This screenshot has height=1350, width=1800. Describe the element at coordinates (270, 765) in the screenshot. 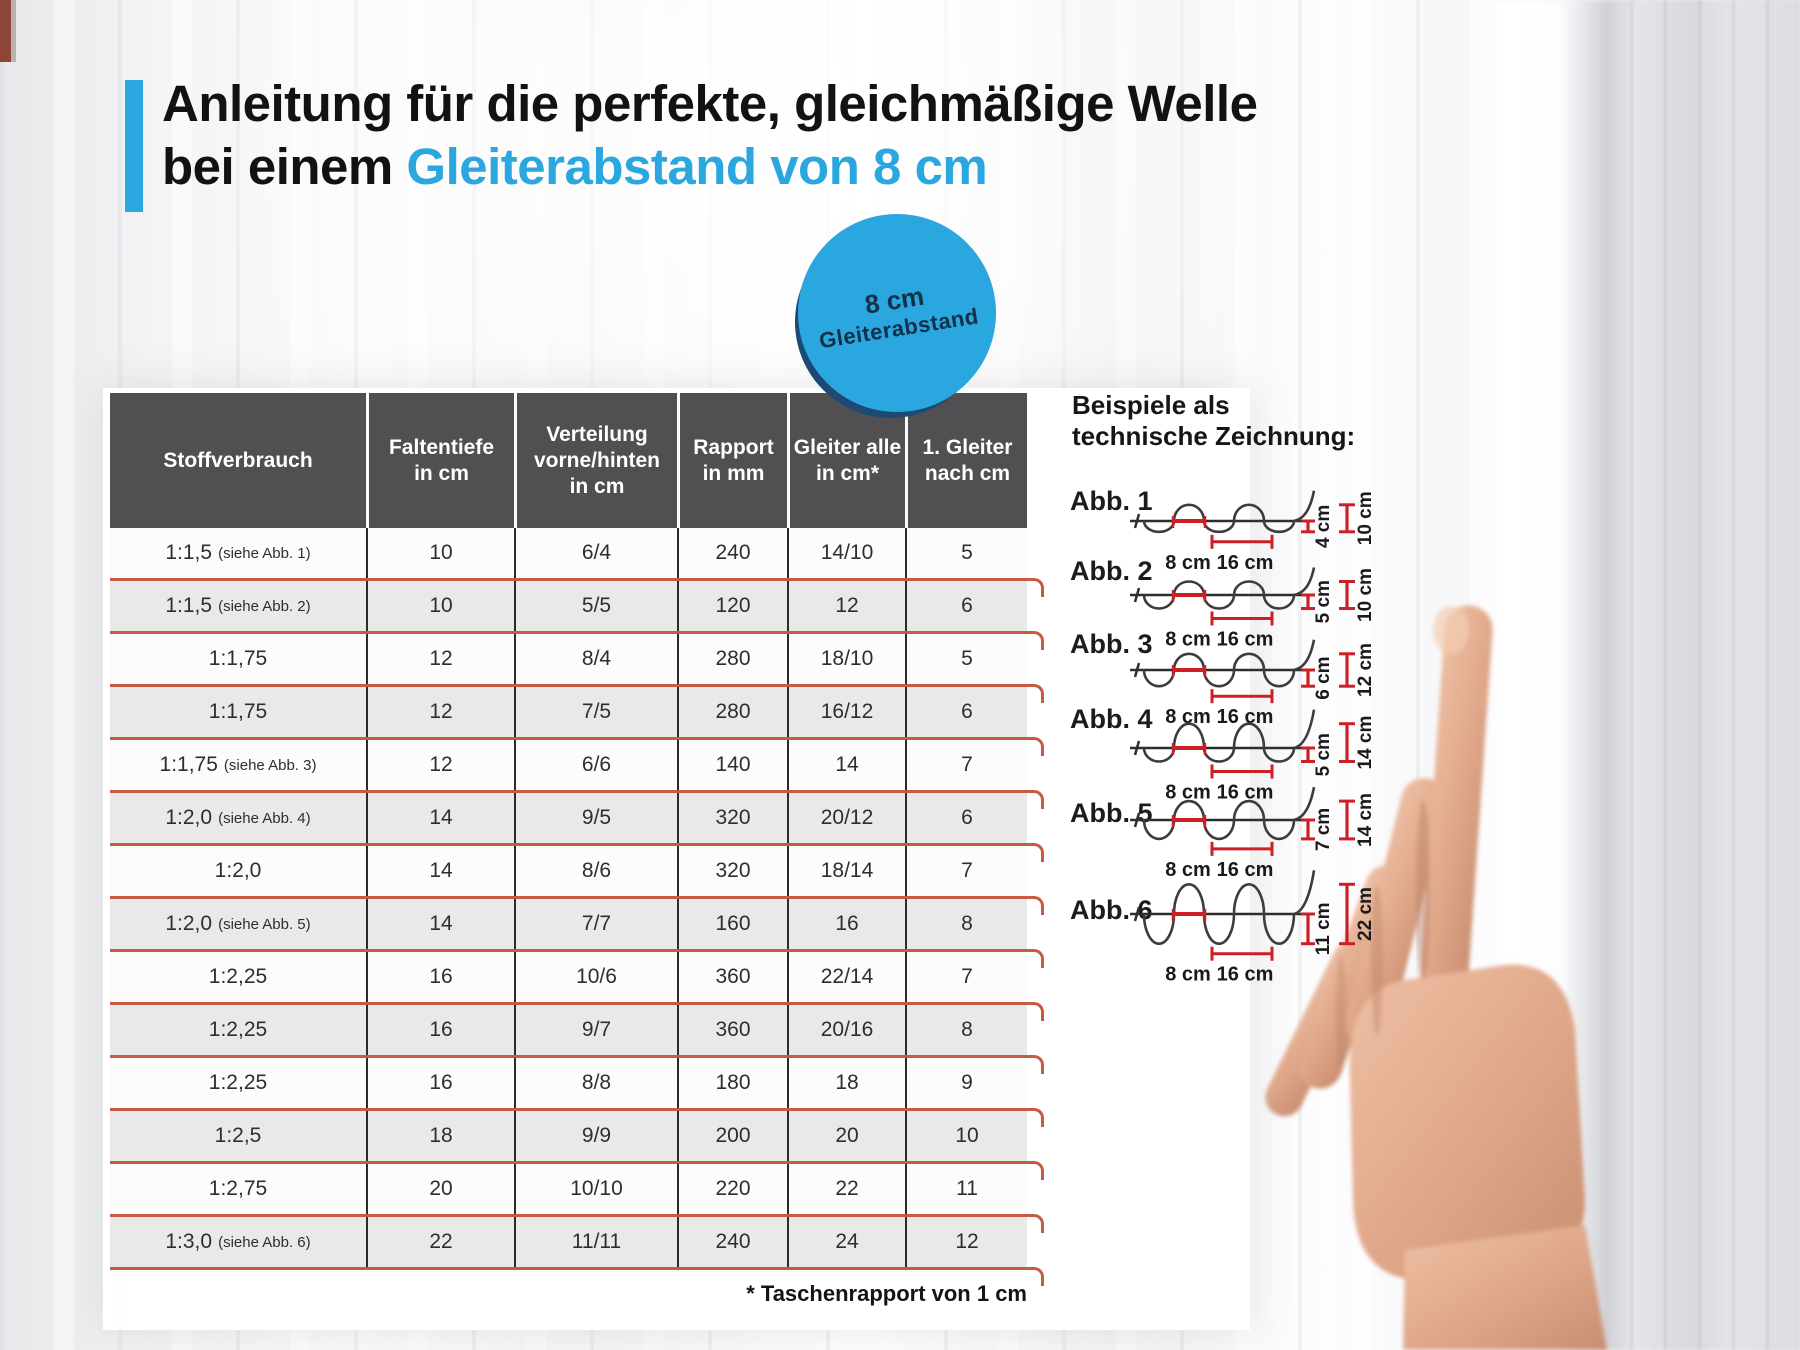

I see `abb-reference-note: (siehe Abb. 3)` at that location.